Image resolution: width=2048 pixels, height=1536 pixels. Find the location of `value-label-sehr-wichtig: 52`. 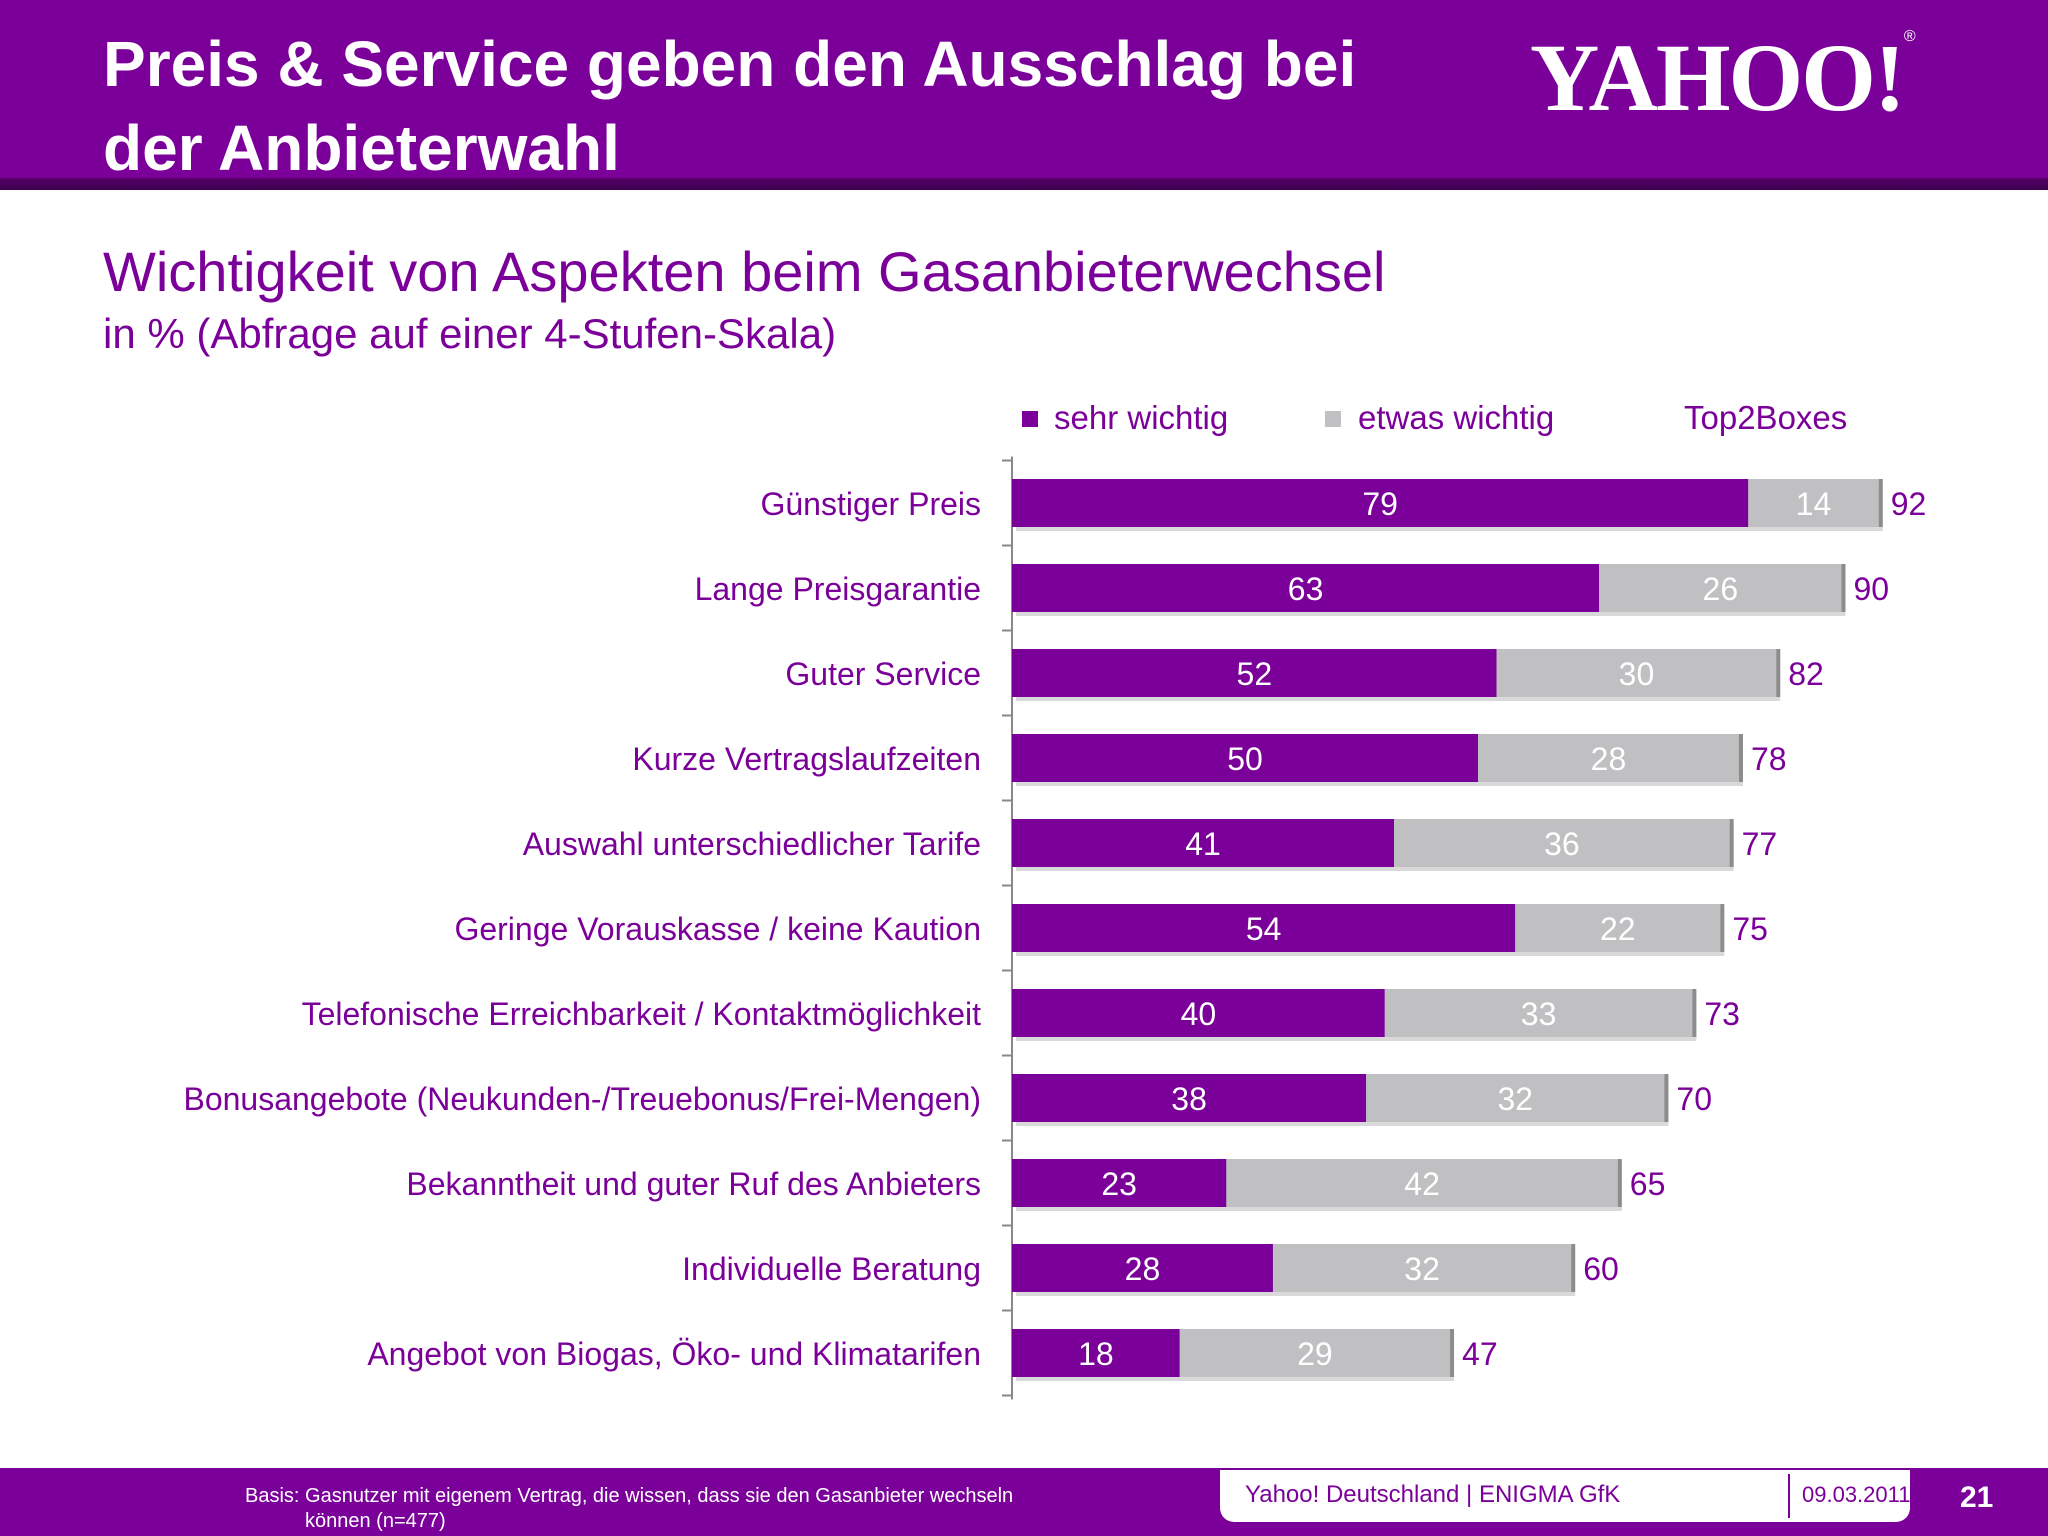

value-label-sehr-wichtig: 52 is located at coordinates (1255, 674).